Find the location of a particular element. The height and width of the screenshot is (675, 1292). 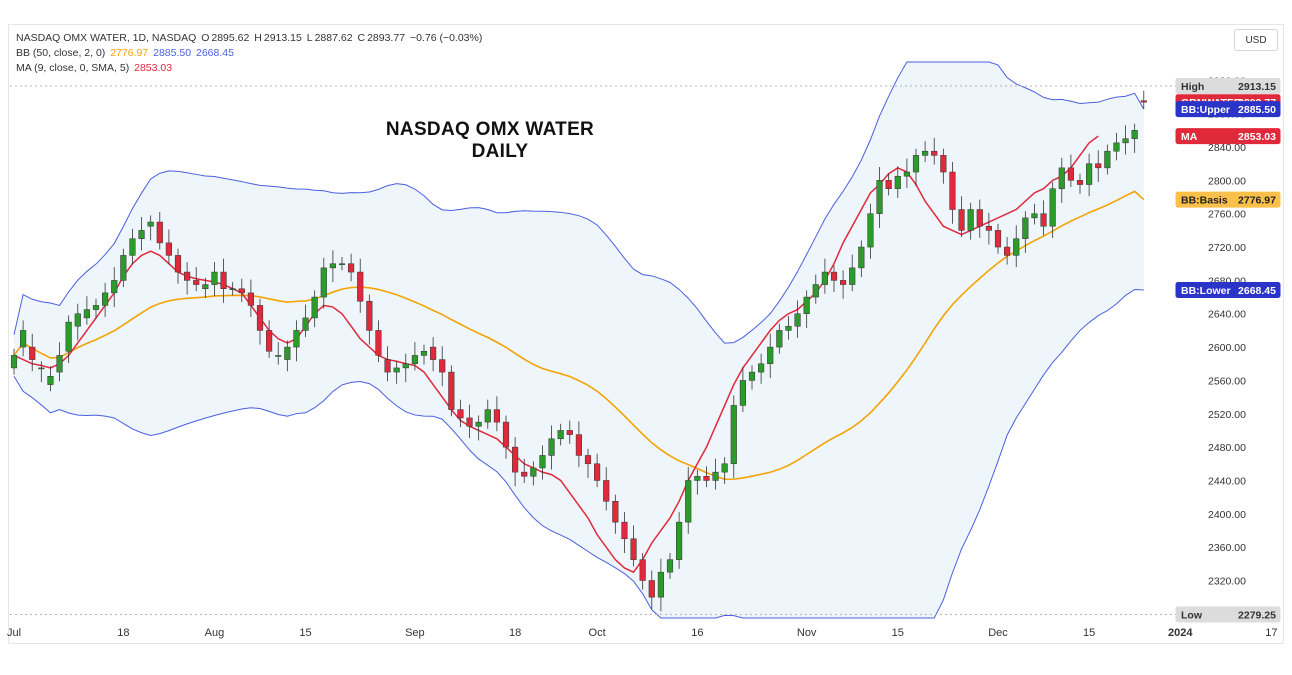

bb-basis-value: 2776.97 is located at coordinates (129, 53).